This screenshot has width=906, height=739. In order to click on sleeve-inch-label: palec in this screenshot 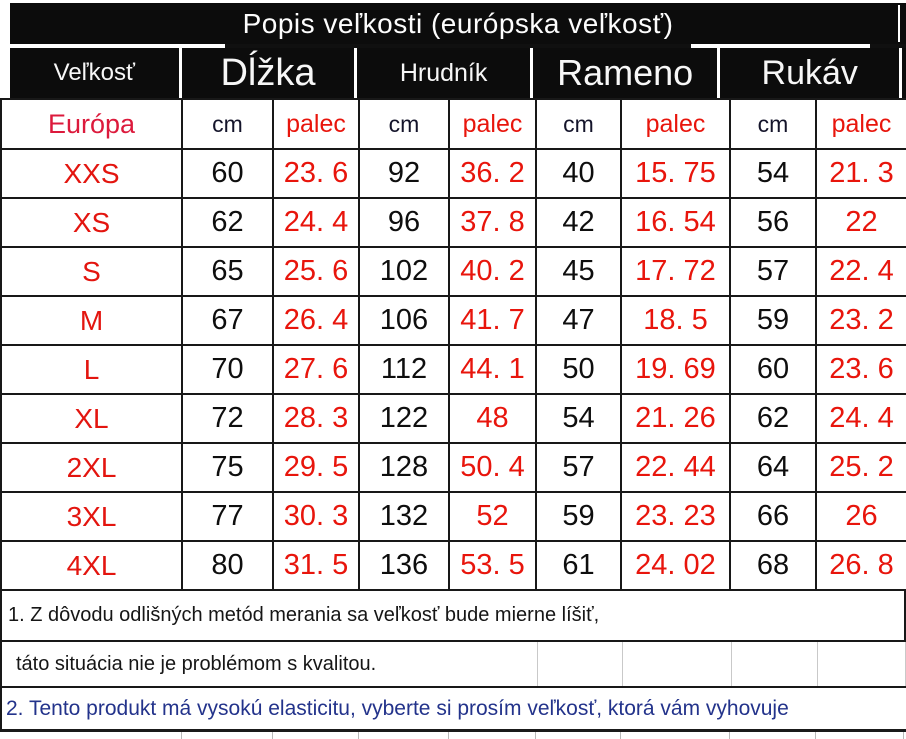, I will do `click(860, 124)`.